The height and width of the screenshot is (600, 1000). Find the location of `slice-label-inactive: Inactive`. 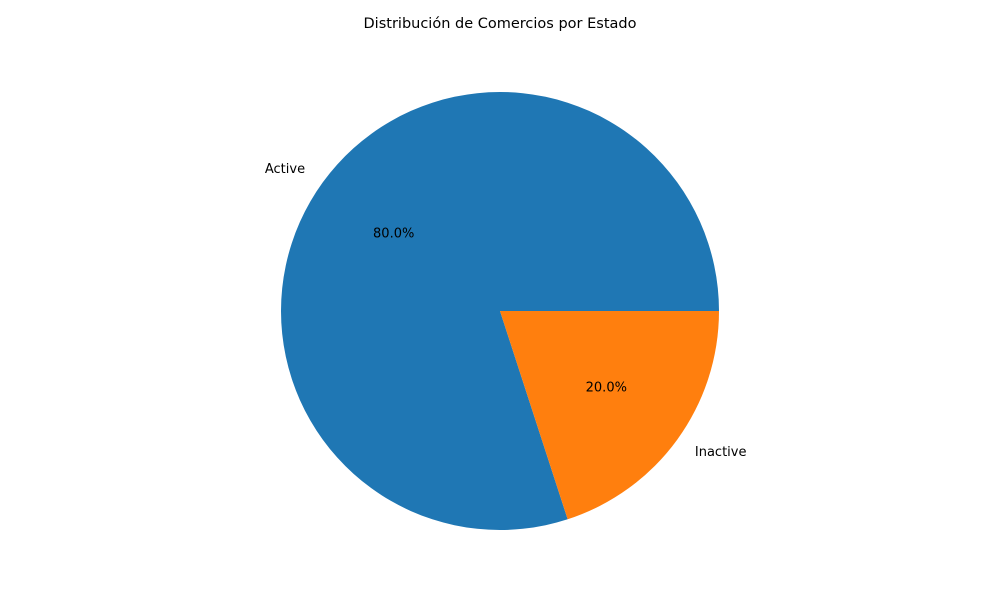

slice-label-inactive: Inactive is located at coordinates (721, 452).